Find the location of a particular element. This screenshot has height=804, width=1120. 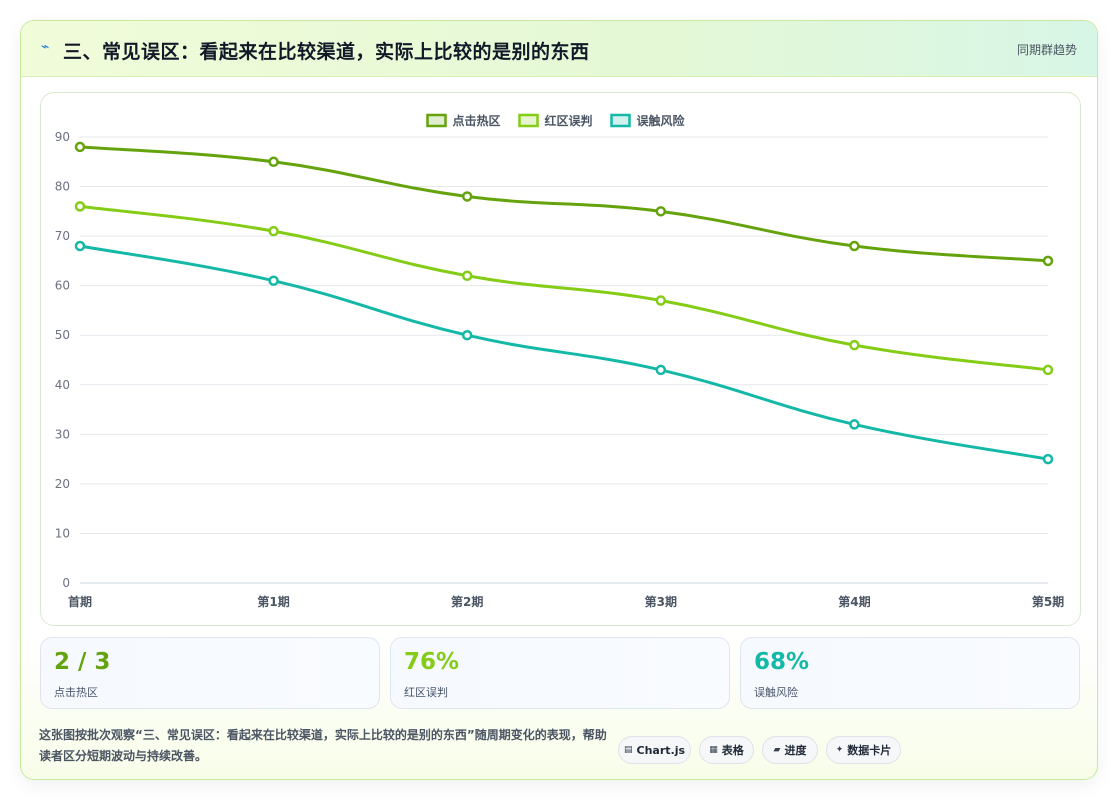

y-tick-label: 20 is located at coordinates (62, 484).